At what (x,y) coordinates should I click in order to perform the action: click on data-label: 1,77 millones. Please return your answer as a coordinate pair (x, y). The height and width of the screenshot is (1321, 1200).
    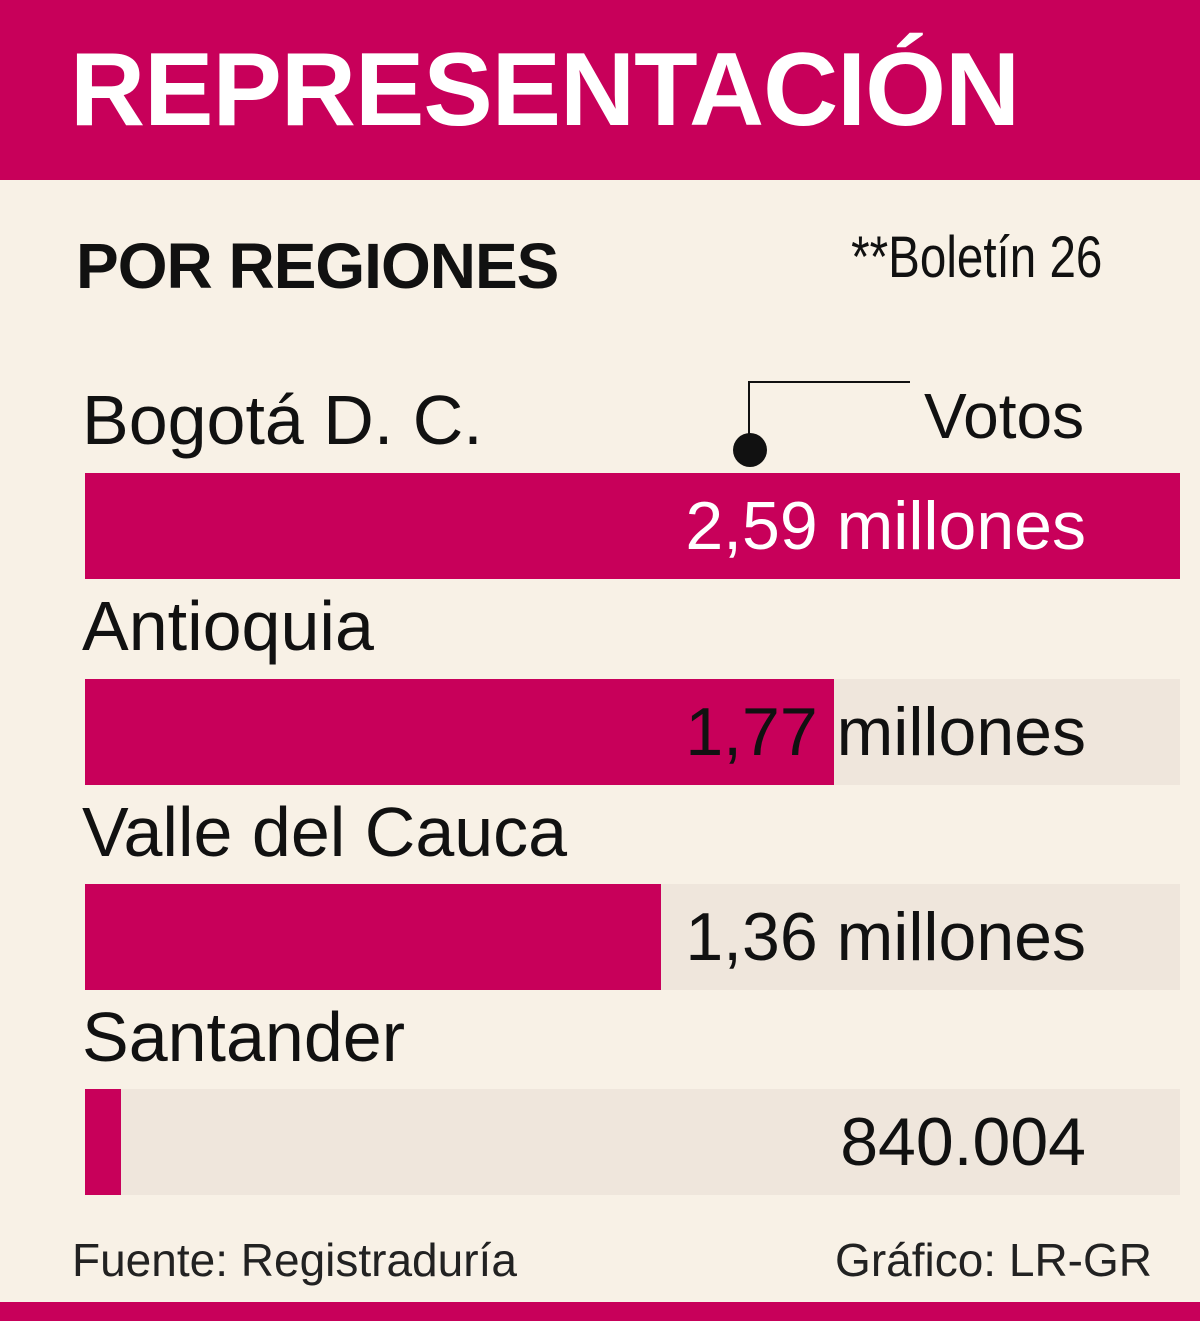
    Looking at the image, I should click on (885, 732).